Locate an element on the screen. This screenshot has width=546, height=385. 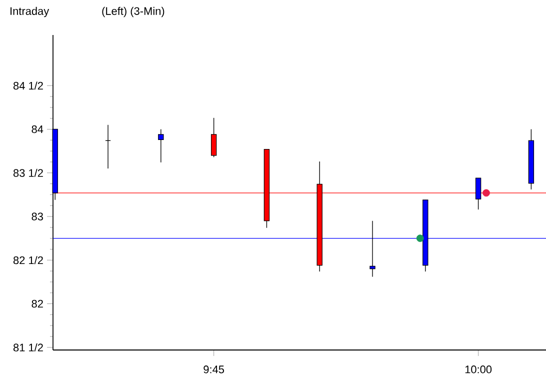
y-tick-label: 83 is located at coordinates (37, 216).